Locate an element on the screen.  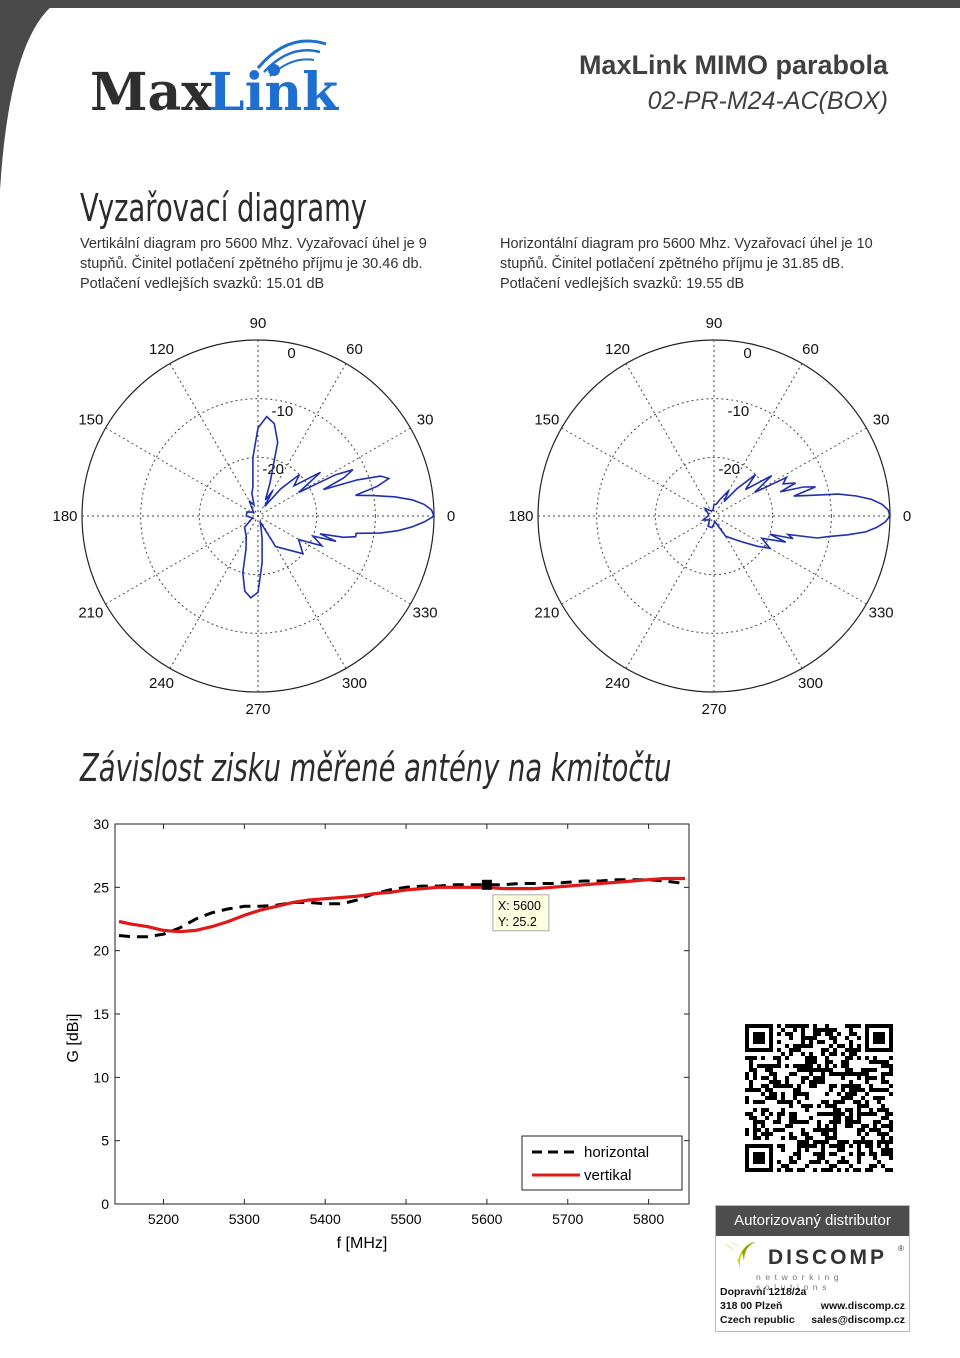
y-tick-label: 0 is located at coordinates (105, 1204).